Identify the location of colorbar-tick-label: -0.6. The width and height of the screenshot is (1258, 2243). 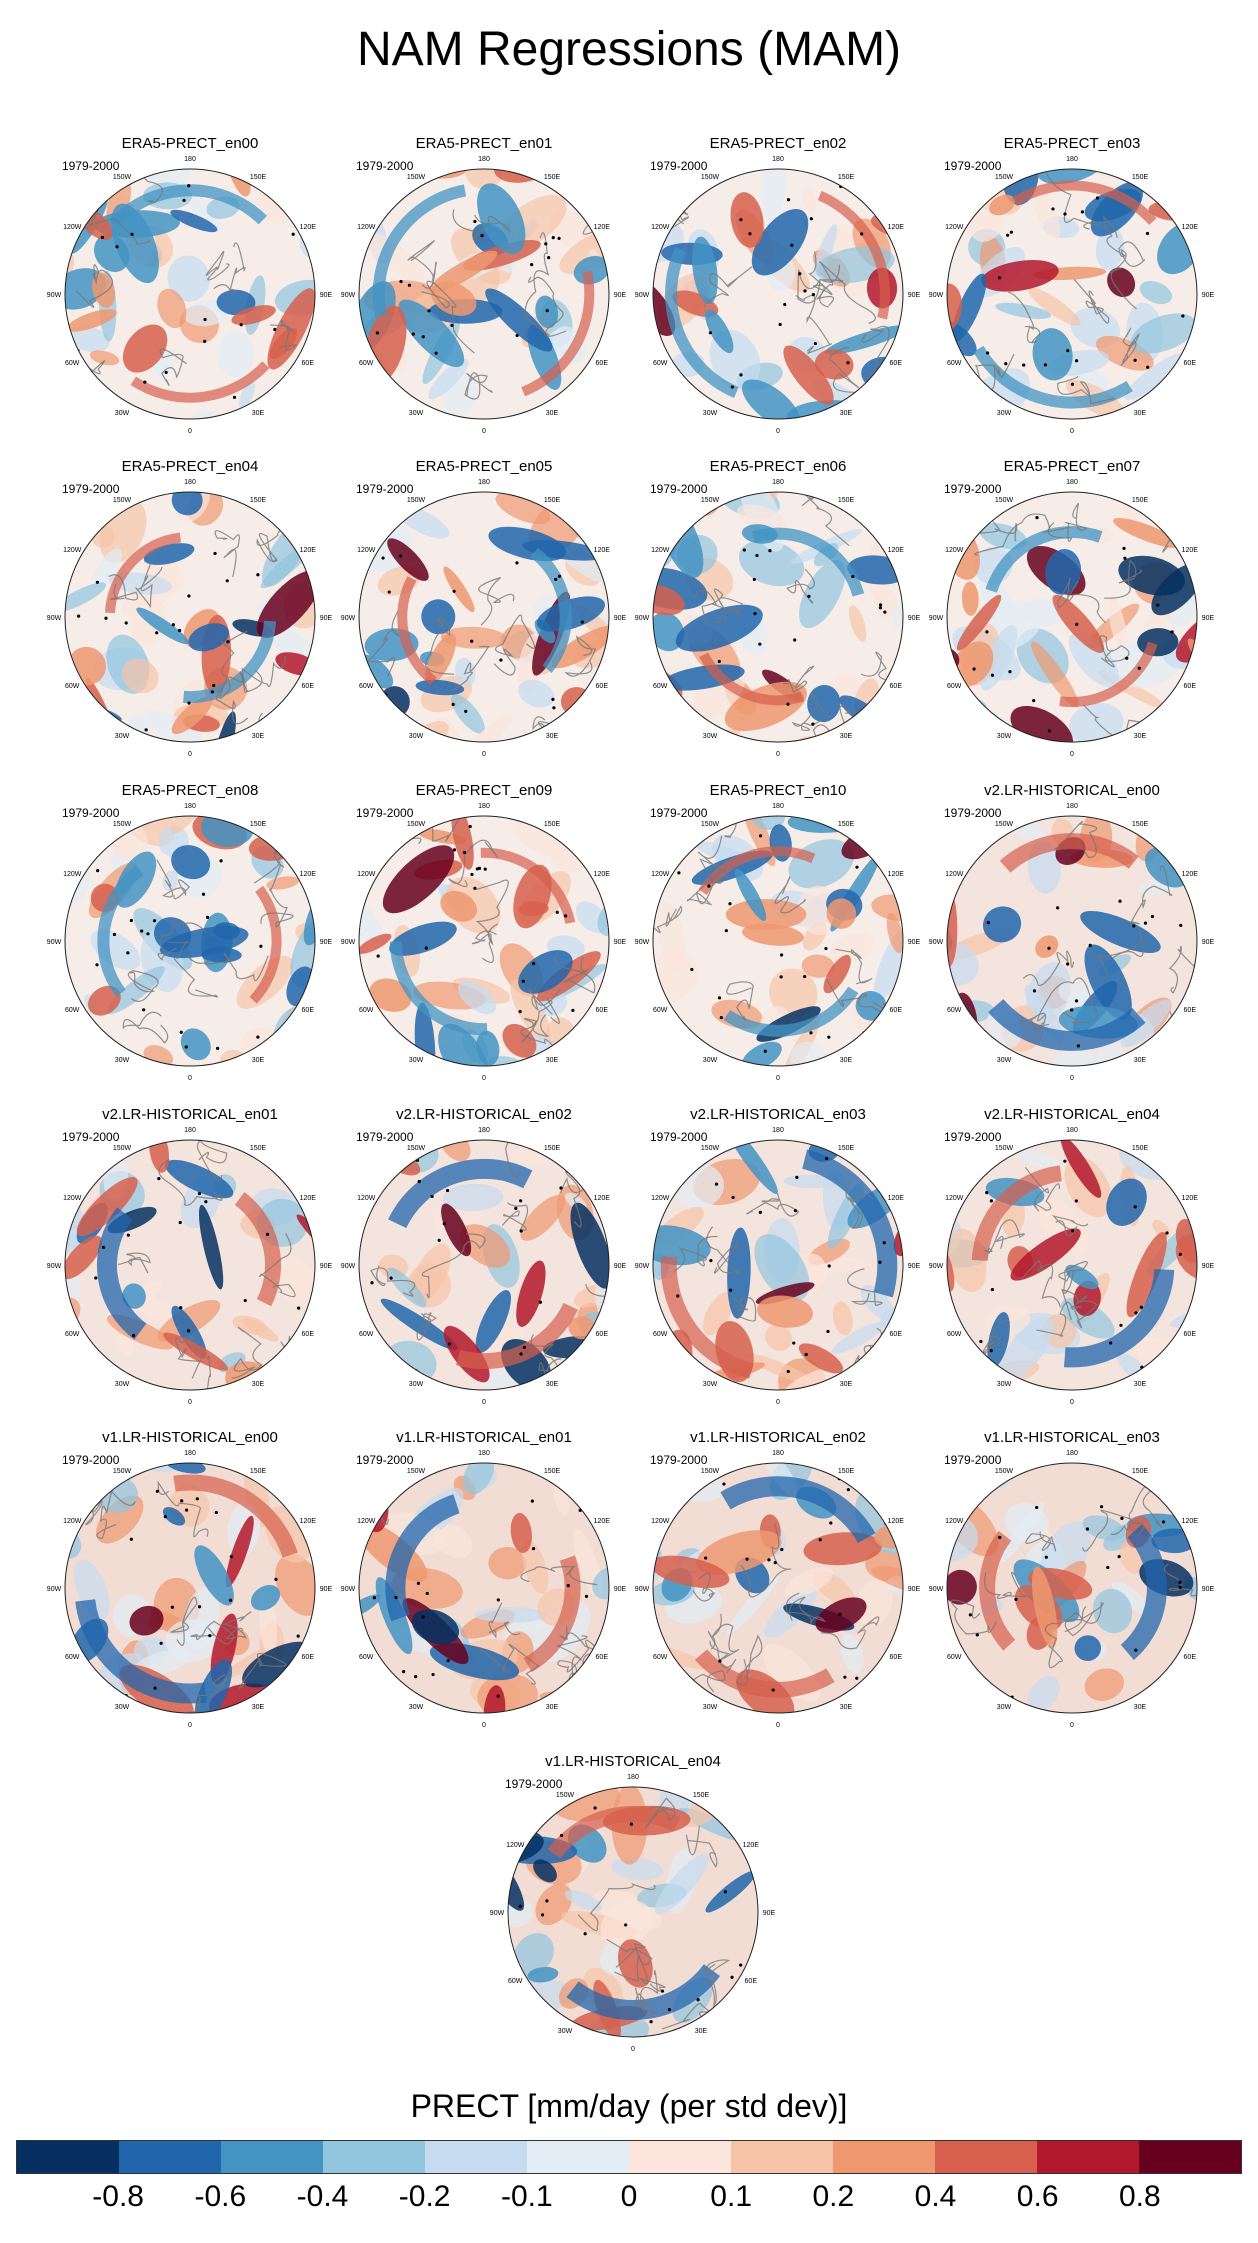
(220, 2196).